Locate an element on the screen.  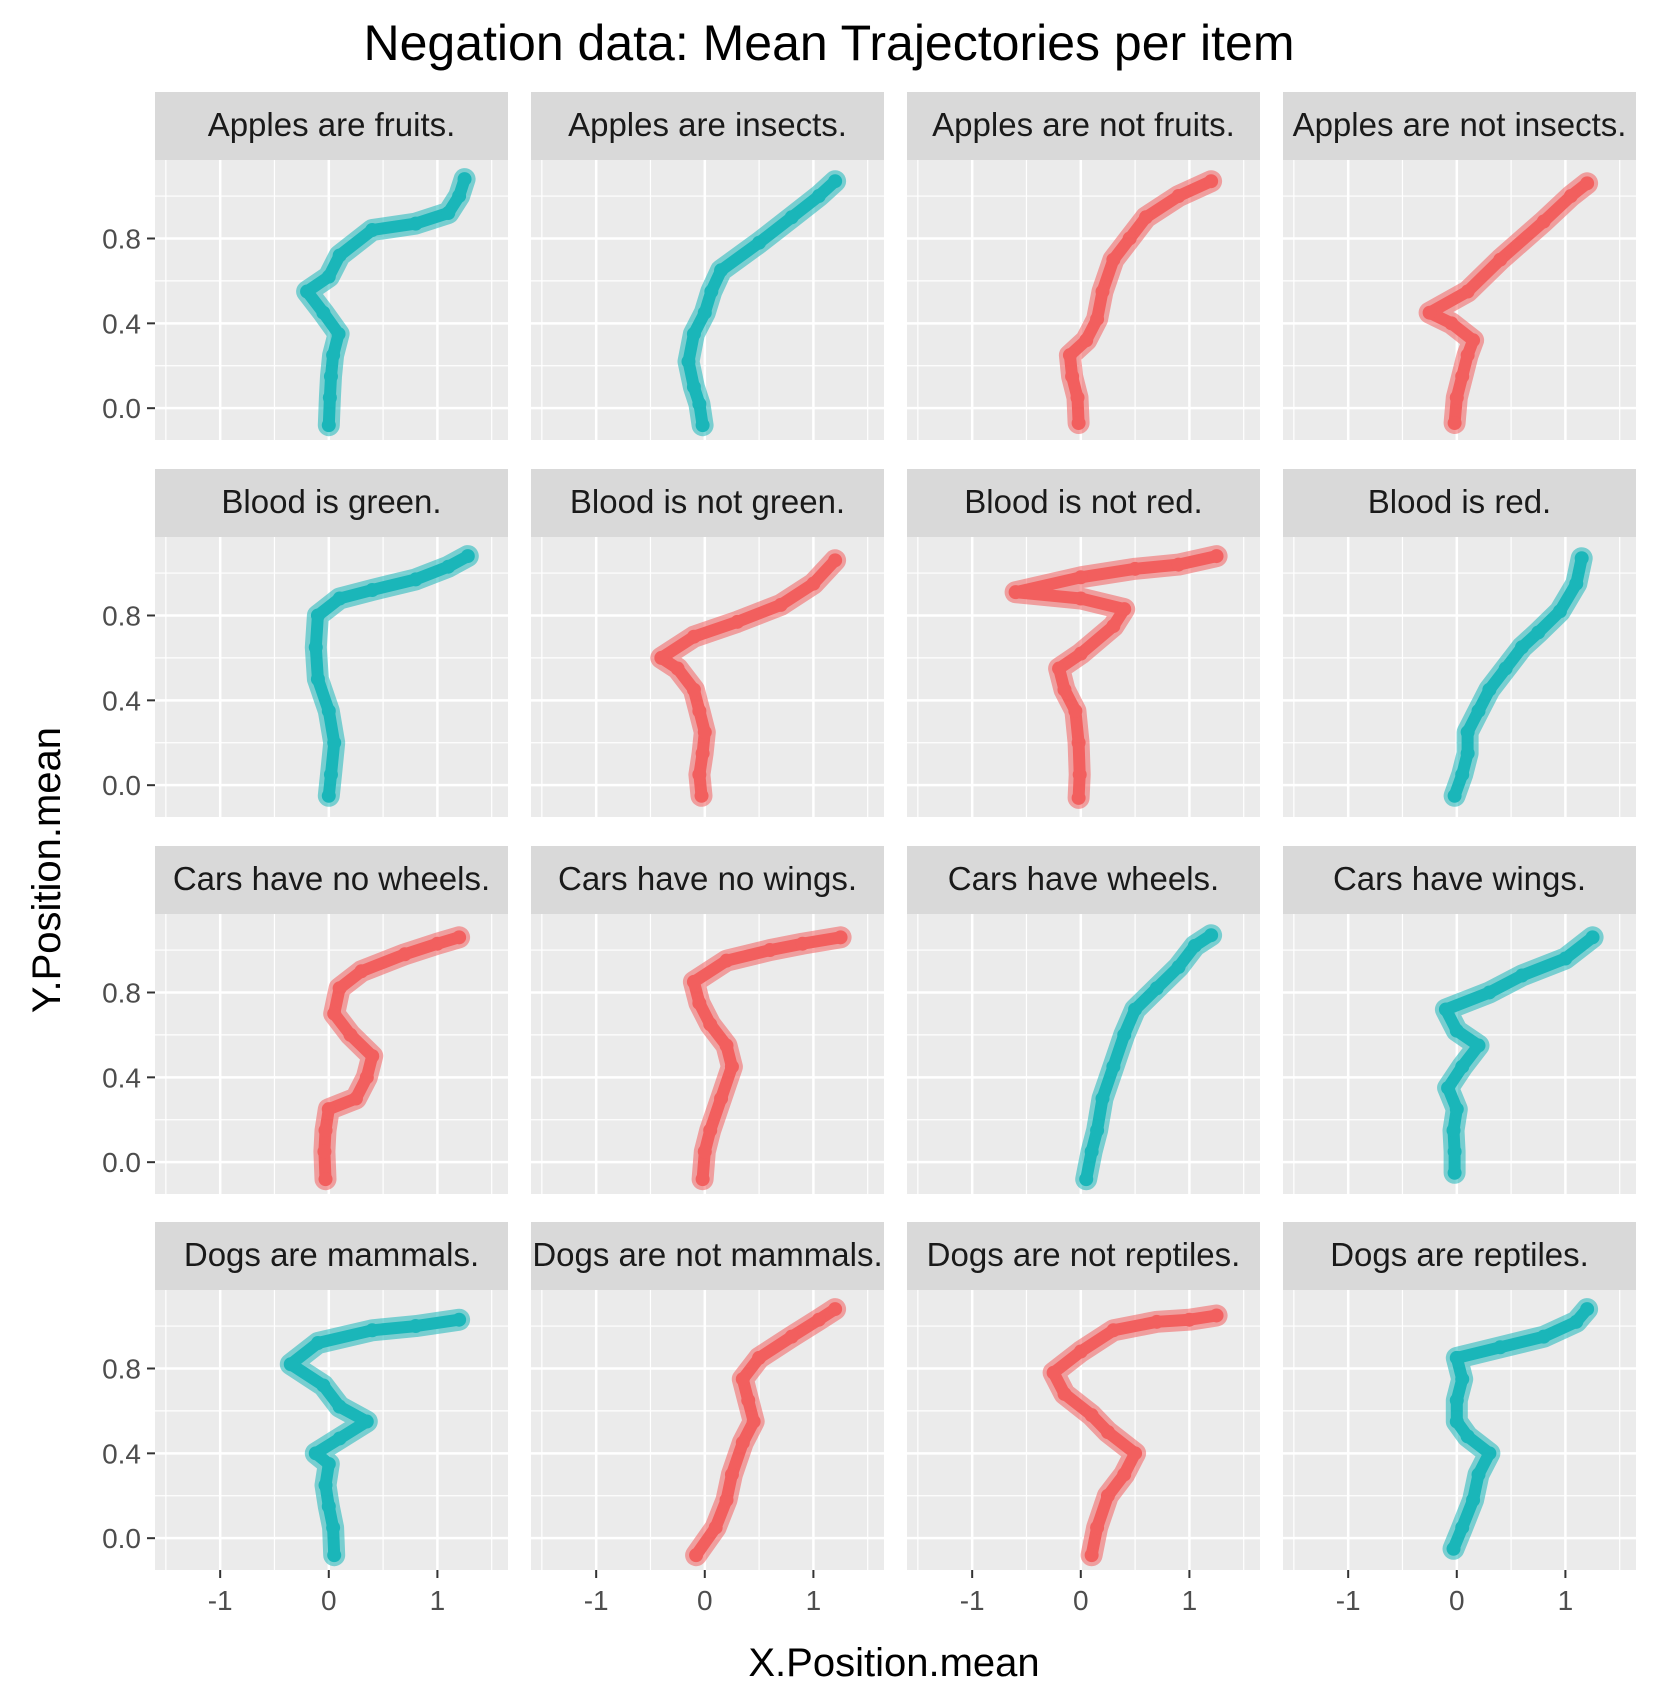
facet-panel: Apples are fruits. 0.0 0.4 0.8 is located at coordinates (305, 266).